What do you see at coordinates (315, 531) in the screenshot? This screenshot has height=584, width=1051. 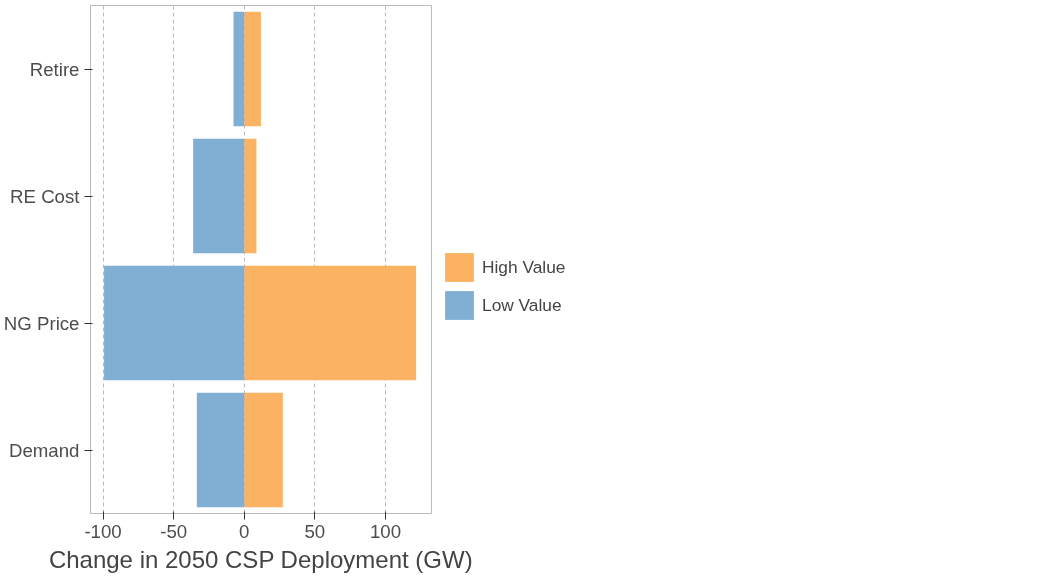 I see `x-tick-label: 50` at bounding box center [315, 531].